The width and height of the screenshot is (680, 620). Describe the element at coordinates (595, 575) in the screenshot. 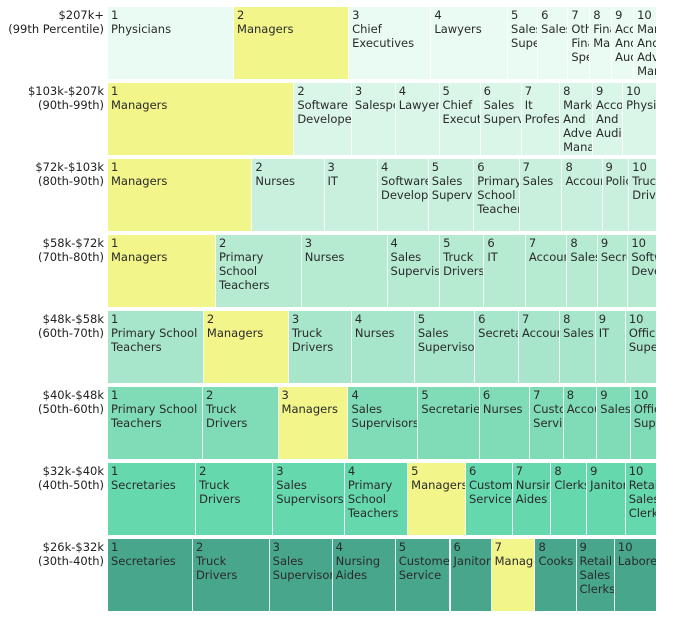

I see `treemap-cell: 9 Retail Sales Clerks` at that location.